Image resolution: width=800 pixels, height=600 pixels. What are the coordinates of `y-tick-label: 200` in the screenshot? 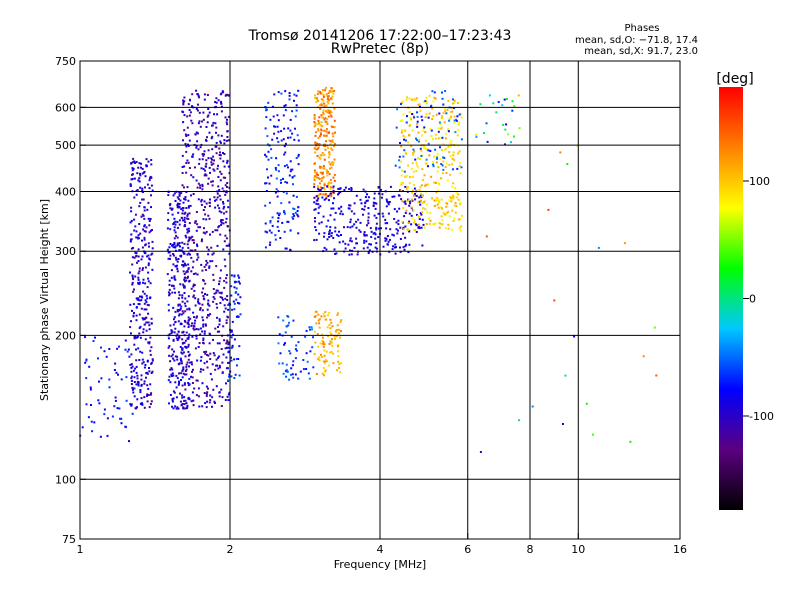 It's located at (65, 335).